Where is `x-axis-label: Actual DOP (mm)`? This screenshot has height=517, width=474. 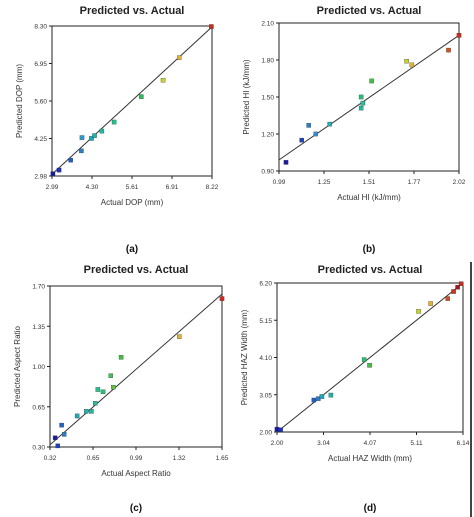
x-axis-label: Actual DOP (mm) is located at coordinates (132, 202).